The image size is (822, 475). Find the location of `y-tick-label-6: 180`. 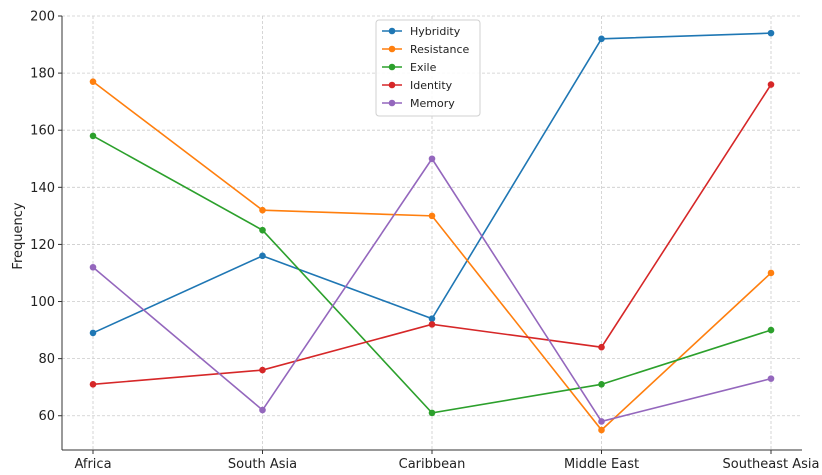

y-tick-label-6: 180 is located at coordinates (42, 74).